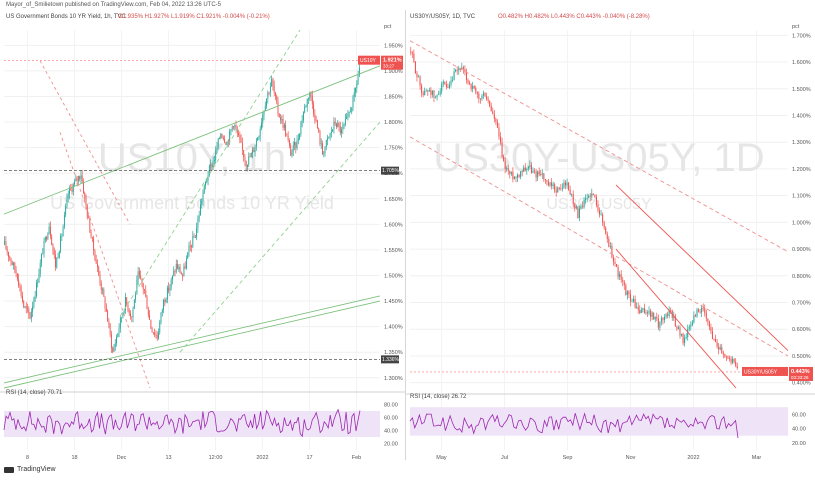 The width and height of the screenshot is (815, 480). What do you see at coordinates (393, 379) in the screenshot?
I see `y-tick-label: 1.300%` at bounding box center [393, 379].